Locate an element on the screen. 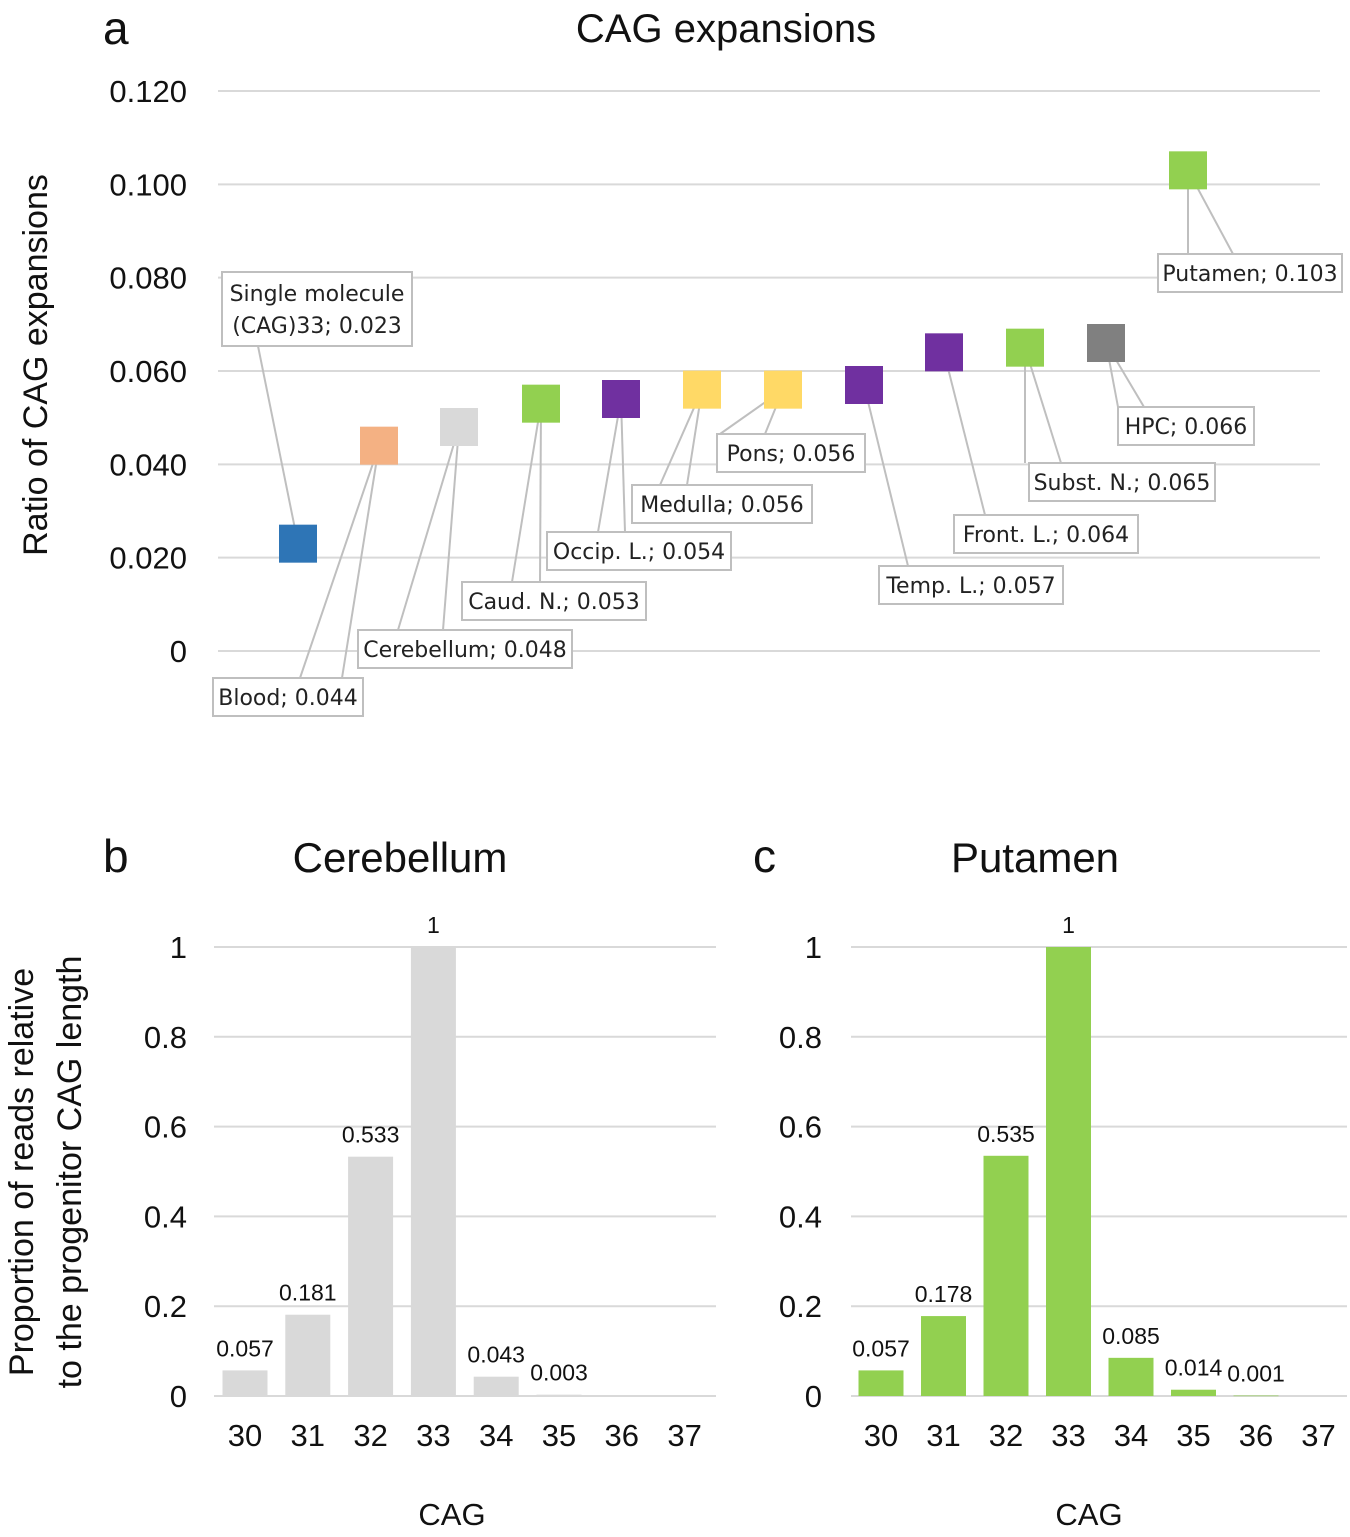 Image resolution: width=1350 pixels, height=1537 pixels. chart-b-title: Cerebellum is located at coordinates (400, 857).